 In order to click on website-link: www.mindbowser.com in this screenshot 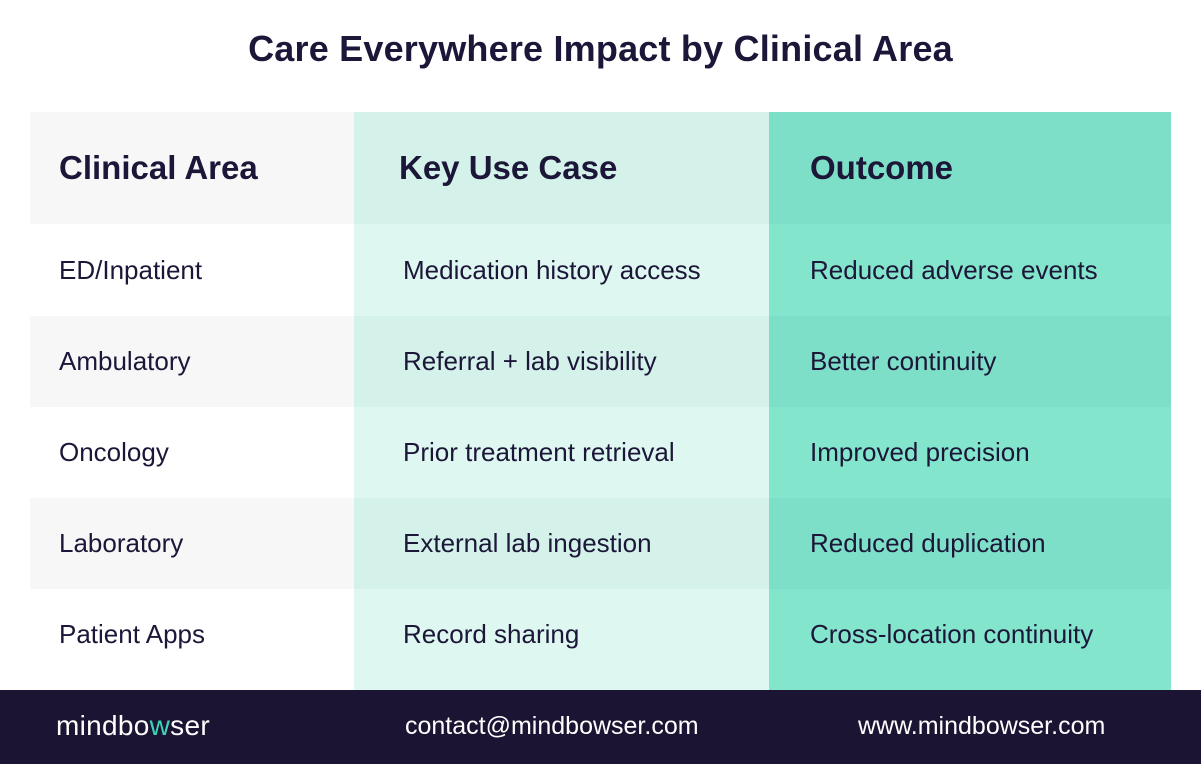, I will do `click(982, 726)`.